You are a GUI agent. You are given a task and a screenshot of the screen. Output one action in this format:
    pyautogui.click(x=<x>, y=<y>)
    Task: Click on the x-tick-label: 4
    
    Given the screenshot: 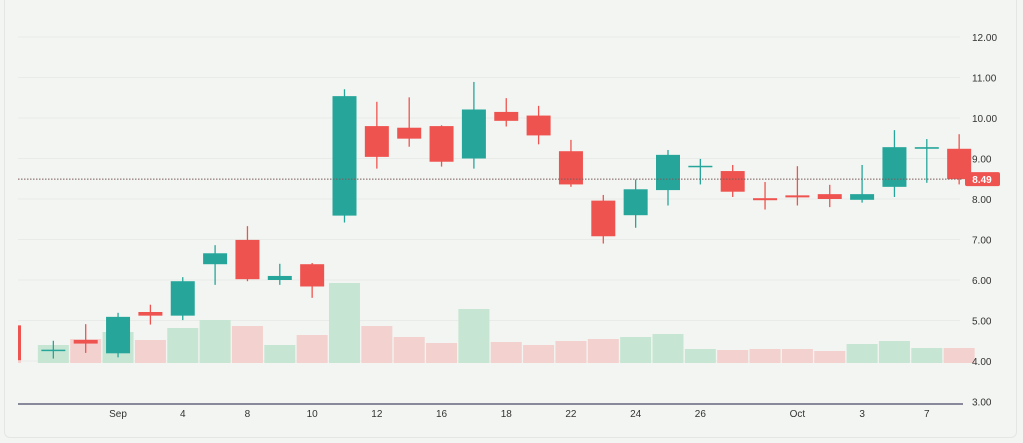 What is the action you would take?
    pyautogui.click(x=183, y=414)
    